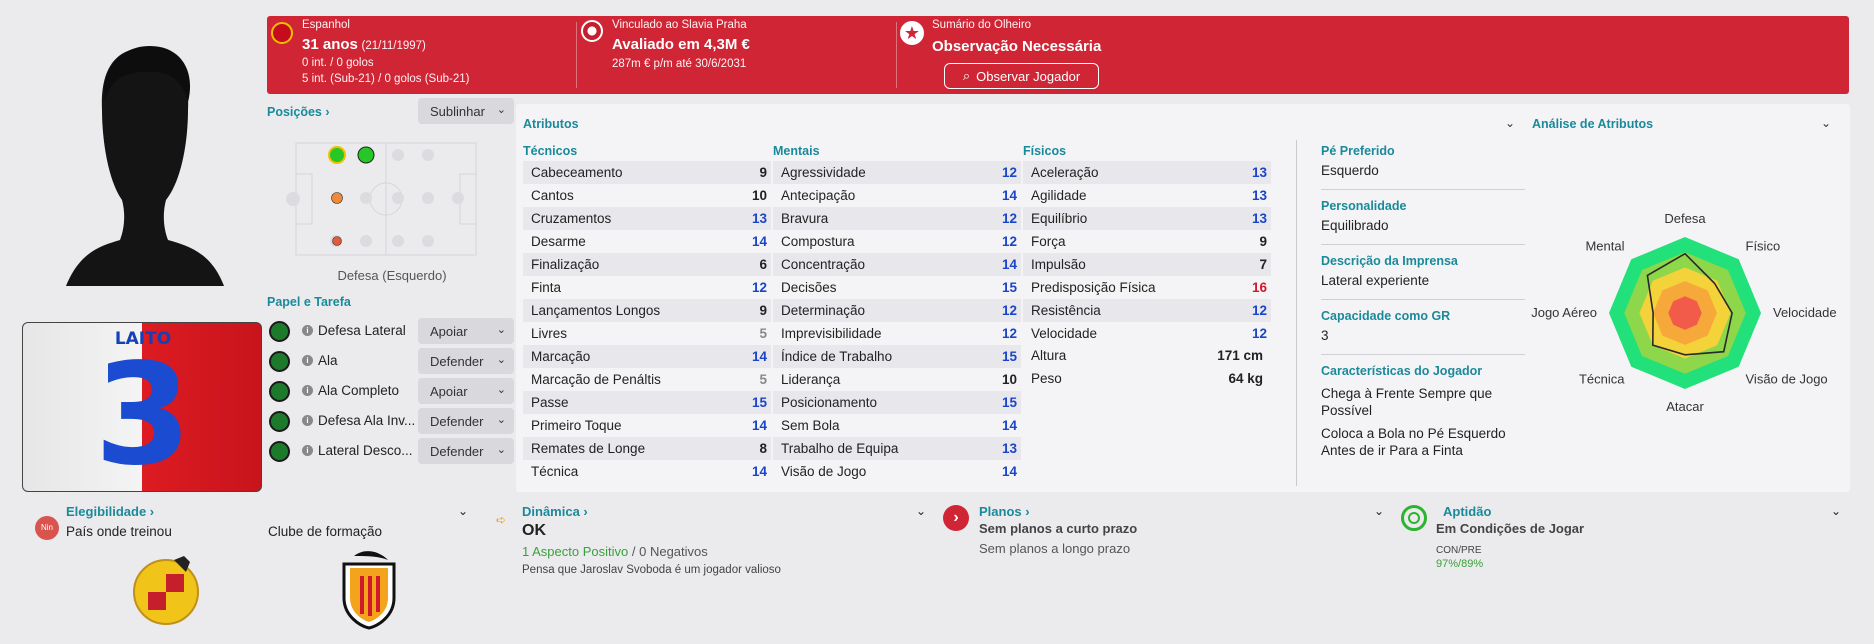  What do you see at coordinates (325, 112) in the screenshot?
I see `chevron-right-icon: ›` at bounding box center [325, 112].